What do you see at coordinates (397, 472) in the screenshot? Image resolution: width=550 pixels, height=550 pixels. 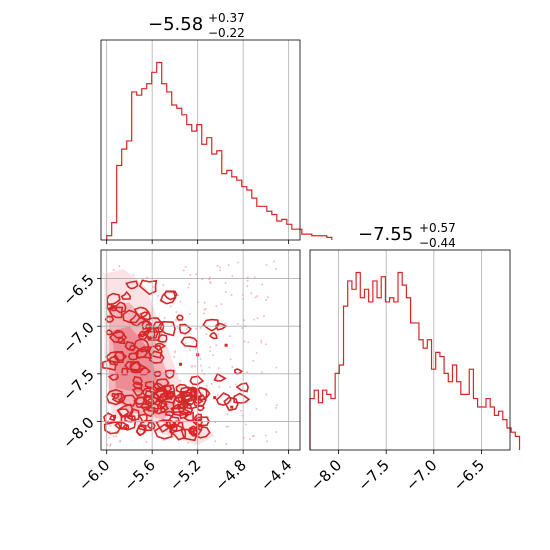 I see `hist-param2-ticks: −8.0 −7.5 −7.0 −6.5` at bounding box center [397, 472].